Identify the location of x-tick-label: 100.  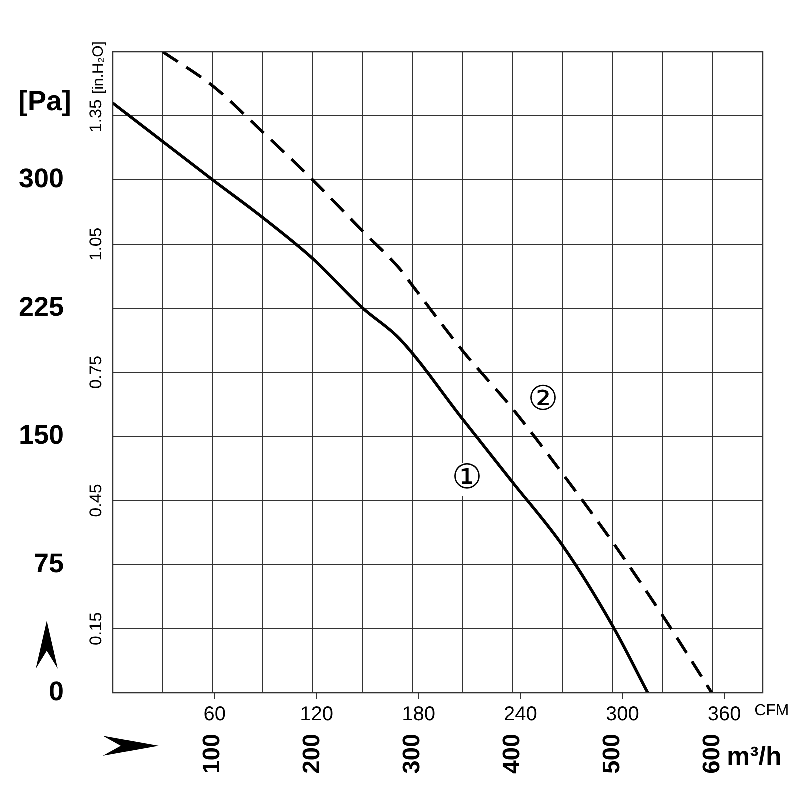
(212, 754).